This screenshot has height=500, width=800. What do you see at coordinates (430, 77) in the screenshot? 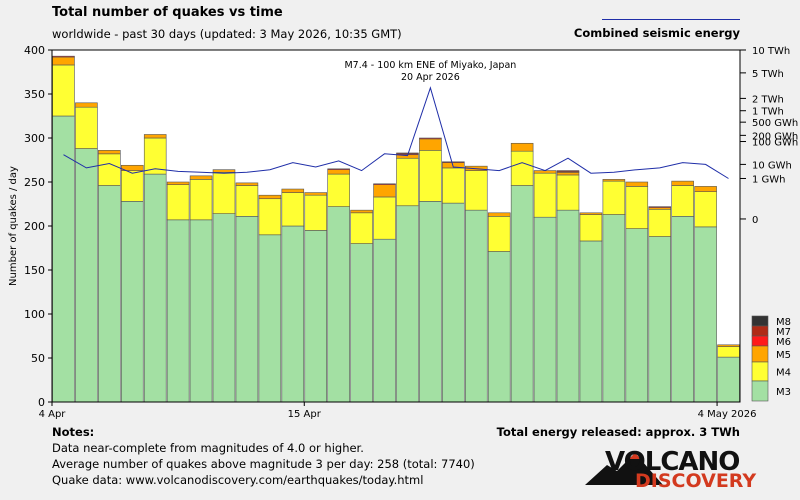
I see `annotation-date: 20 Apr 2026` at bounding box center [430, 77].